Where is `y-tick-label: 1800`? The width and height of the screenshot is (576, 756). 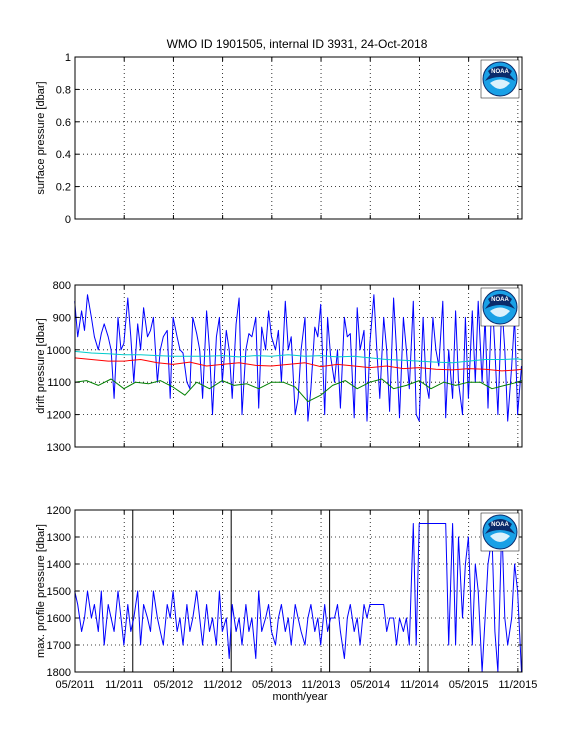
y-tick-label: 1800 is located at coordinates (59, 673).